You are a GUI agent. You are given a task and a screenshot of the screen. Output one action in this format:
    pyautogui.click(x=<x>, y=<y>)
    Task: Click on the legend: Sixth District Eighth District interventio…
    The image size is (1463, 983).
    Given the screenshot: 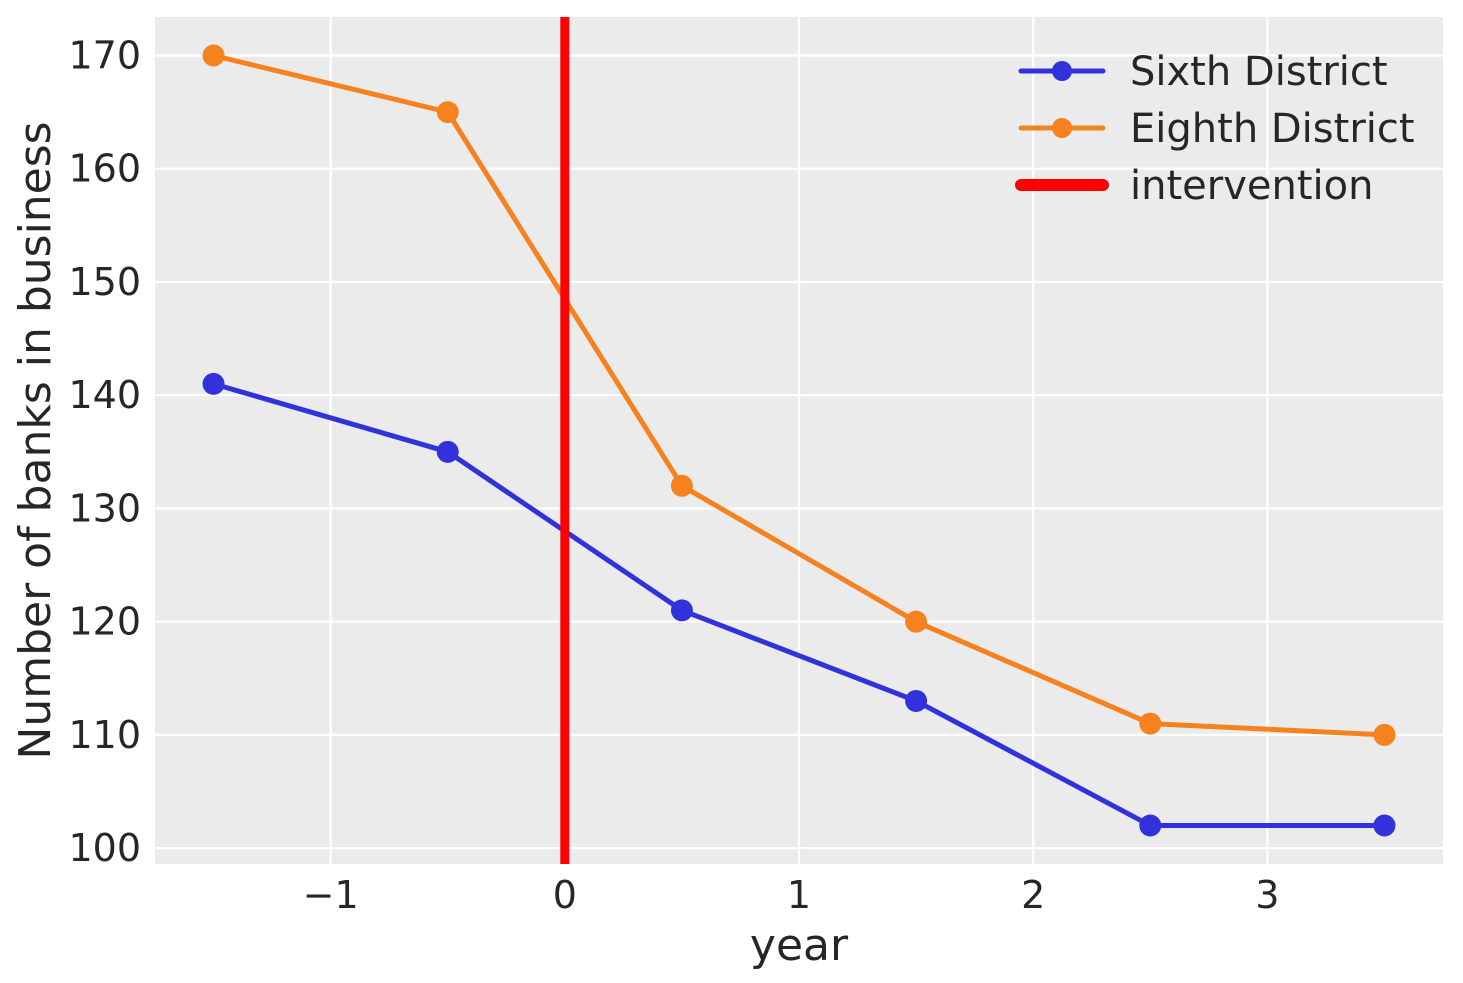 What is the action you would take?
    pyautogui.click(x=1215, y=129)
    